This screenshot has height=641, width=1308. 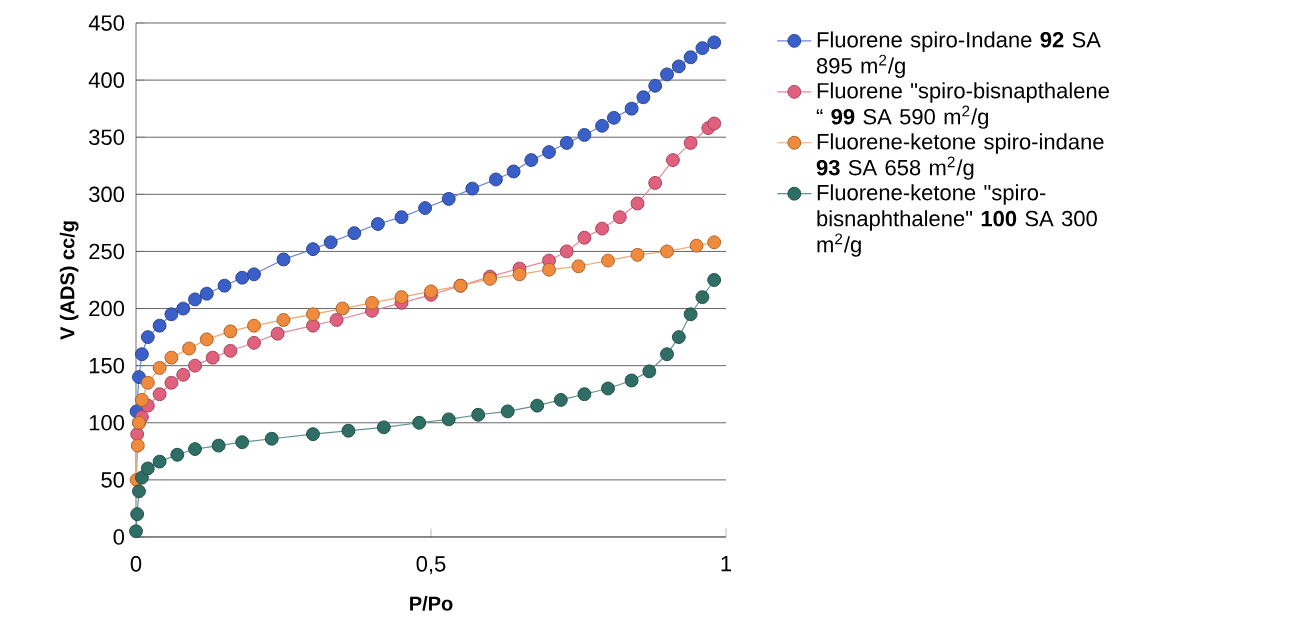 What do you see at coordinates (431, 603) in the screenshot?
I see `x-axis-title: P/Po` at bounding box center [431, 603].